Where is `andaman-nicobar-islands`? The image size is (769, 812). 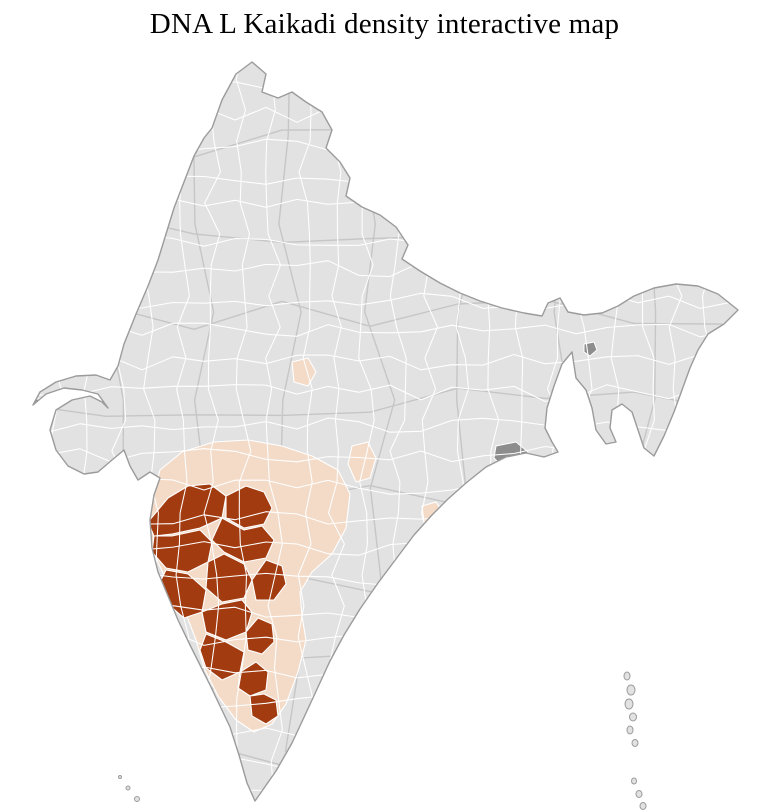
andaman-nicobar-islands is located at coordinates (635, 740).